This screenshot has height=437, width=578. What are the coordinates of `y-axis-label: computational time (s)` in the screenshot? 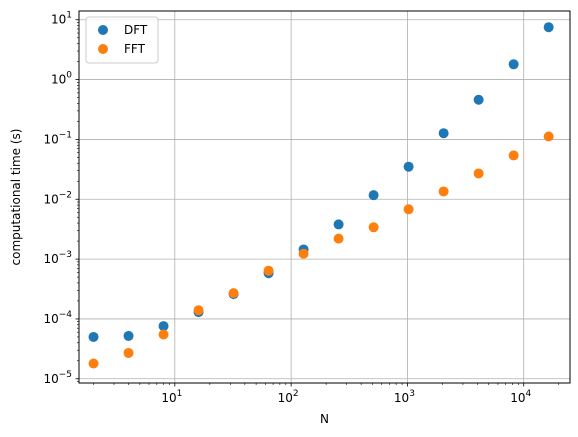 It's located at (16, 197).